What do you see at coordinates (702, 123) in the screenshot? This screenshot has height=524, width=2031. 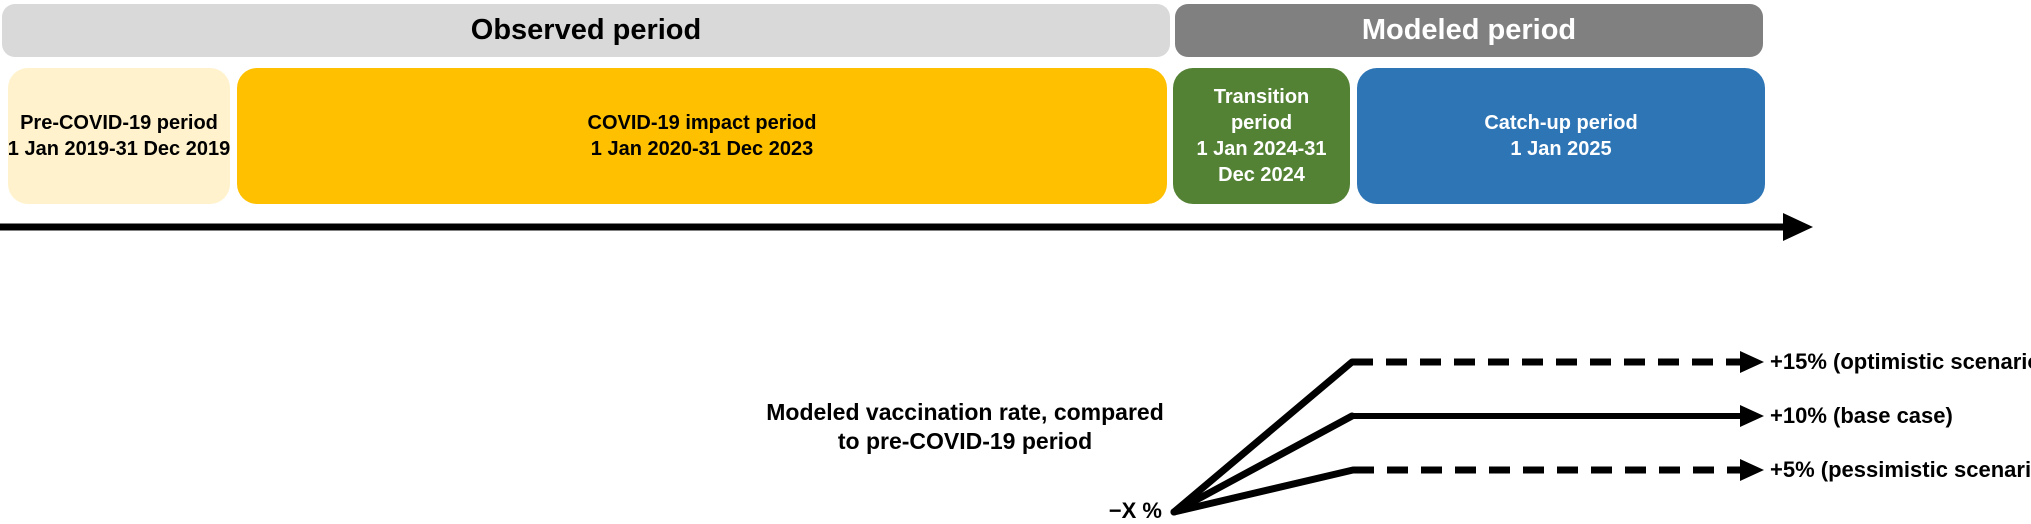 I see `period-title: COVID-19 impact period` at bounding box center [702, 123].